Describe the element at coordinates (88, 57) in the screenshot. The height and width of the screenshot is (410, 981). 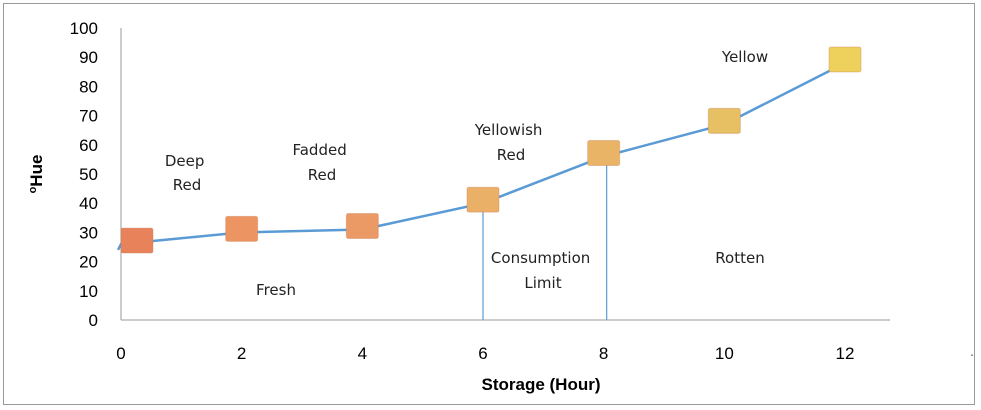
I see `y-tick-label: 90` at that location.